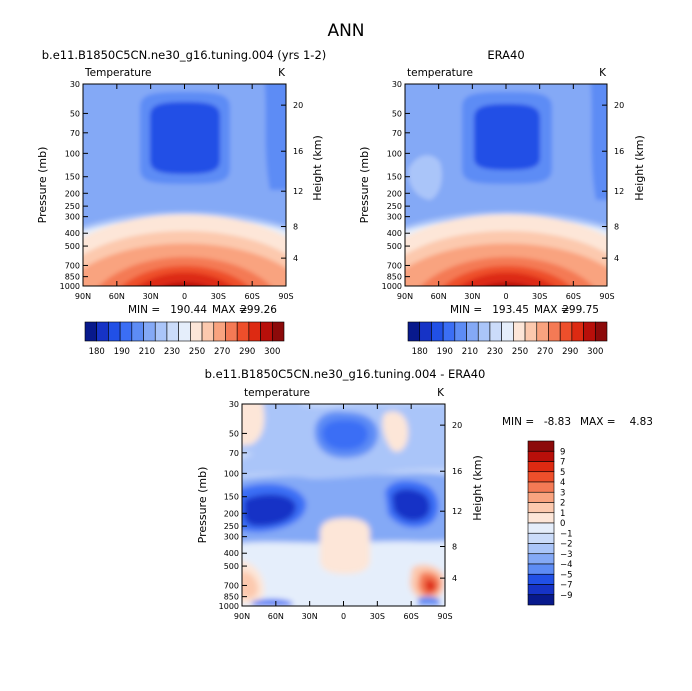 This screenshot has height=691, width=692. Describe the element at coordinates (573, 296) in the screenshot. I see `p2-xtick-label: 60S` at that location.